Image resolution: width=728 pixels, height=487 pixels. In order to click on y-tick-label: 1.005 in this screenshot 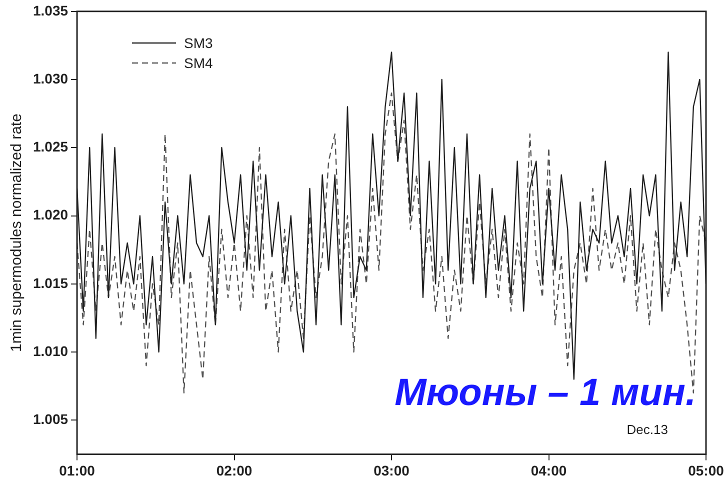, I will do `click(50, 419)`.